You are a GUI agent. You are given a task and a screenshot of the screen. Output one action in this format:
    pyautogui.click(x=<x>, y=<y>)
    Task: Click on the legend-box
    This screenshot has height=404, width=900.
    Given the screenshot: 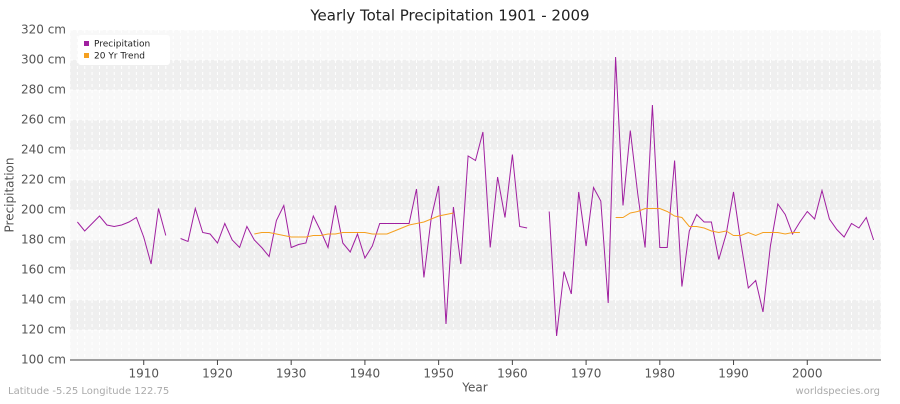 What is the action you would take?
    pyautogui.click(x=124, y=50)
    